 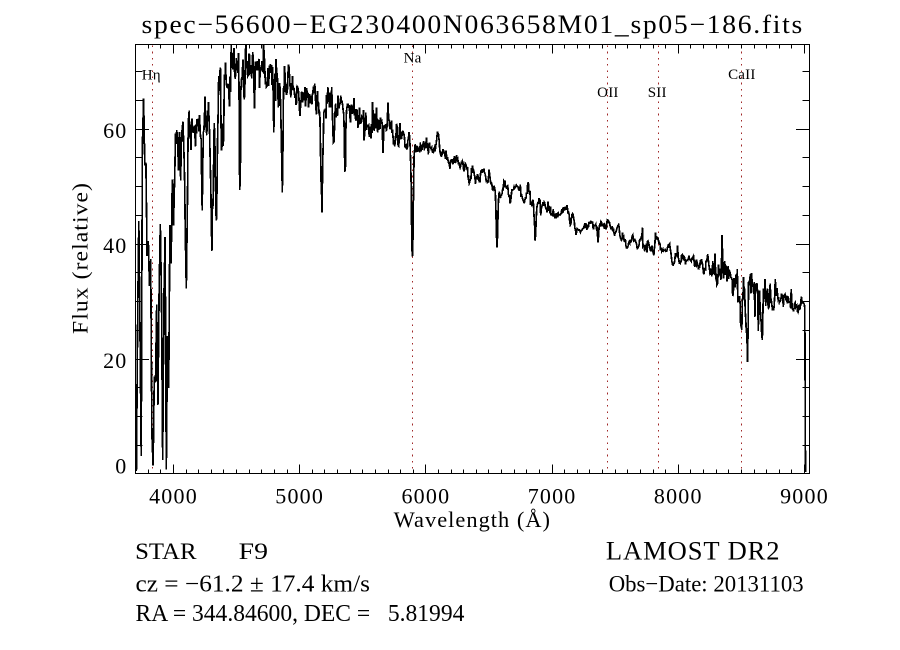 I want to click on svg-text: 6000, so click(x=425, y=495).